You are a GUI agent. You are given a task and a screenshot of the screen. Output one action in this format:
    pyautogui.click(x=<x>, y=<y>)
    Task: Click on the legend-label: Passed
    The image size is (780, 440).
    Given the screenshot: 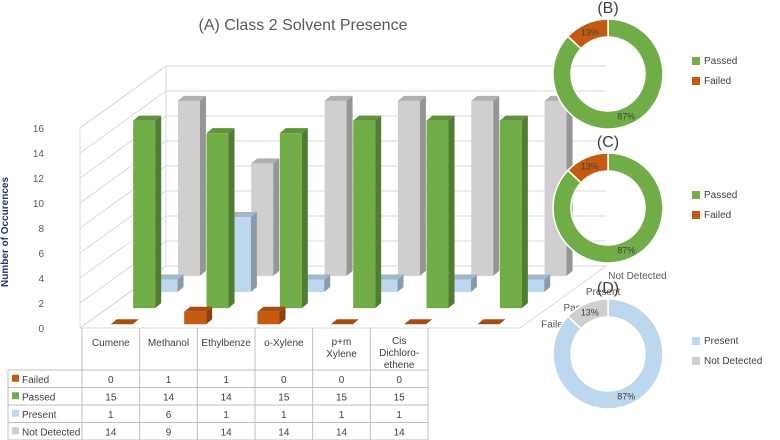 What is the action you would take?
    pyautogui.click(x=720, y=61)
    